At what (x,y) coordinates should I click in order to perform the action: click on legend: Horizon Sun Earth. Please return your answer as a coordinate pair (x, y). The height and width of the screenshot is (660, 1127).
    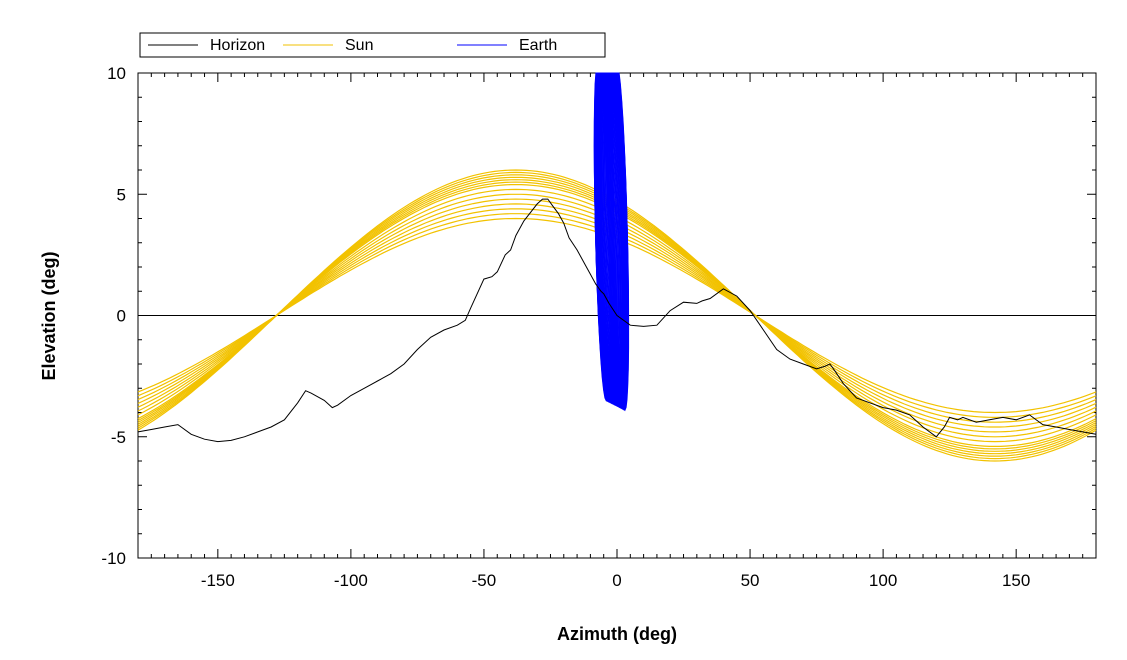
    Looking at the image, I should click on (372, 45).